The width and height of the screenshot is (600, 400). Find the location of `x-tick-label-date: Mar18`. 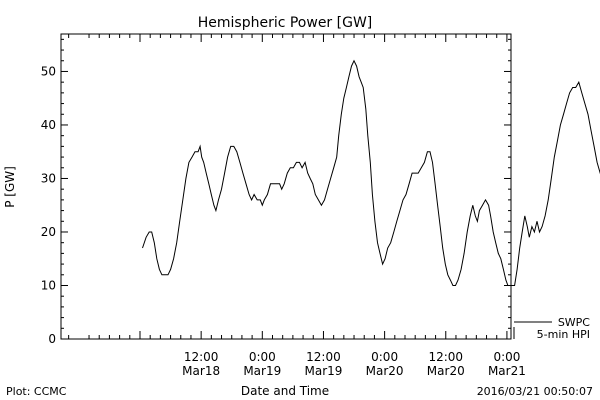

x-tick-label-date: Mar18 is located at coordinates (201, 371).